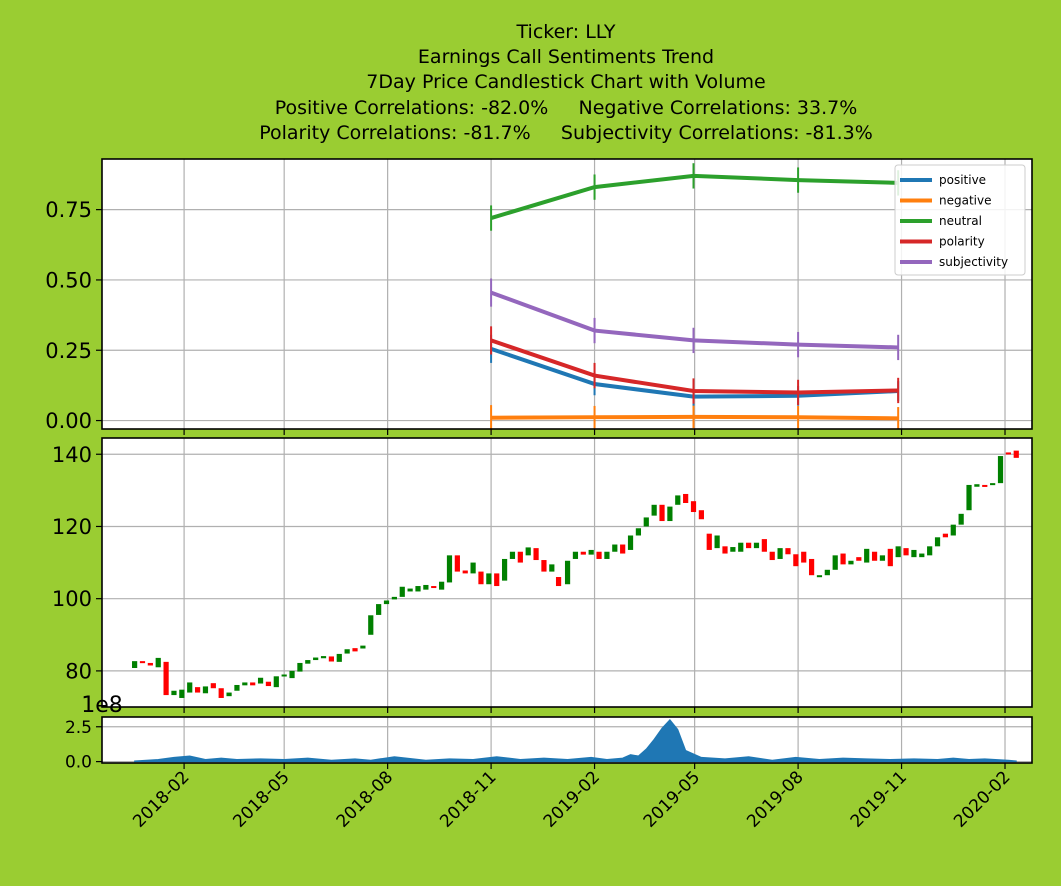 The image size is (1061, 886). Describe the element at coordinates (68, 421) in the screenshot. I see `sentiment-ytick-label: 0.00` at that location.